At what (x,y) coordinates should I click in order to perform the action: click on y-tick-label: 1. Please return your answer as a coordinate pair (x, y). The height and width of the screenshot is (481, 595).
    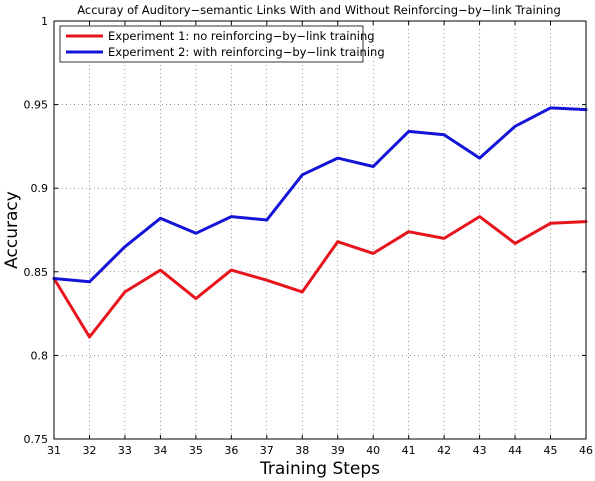
    Looking at the image, I should click on (44, 21).